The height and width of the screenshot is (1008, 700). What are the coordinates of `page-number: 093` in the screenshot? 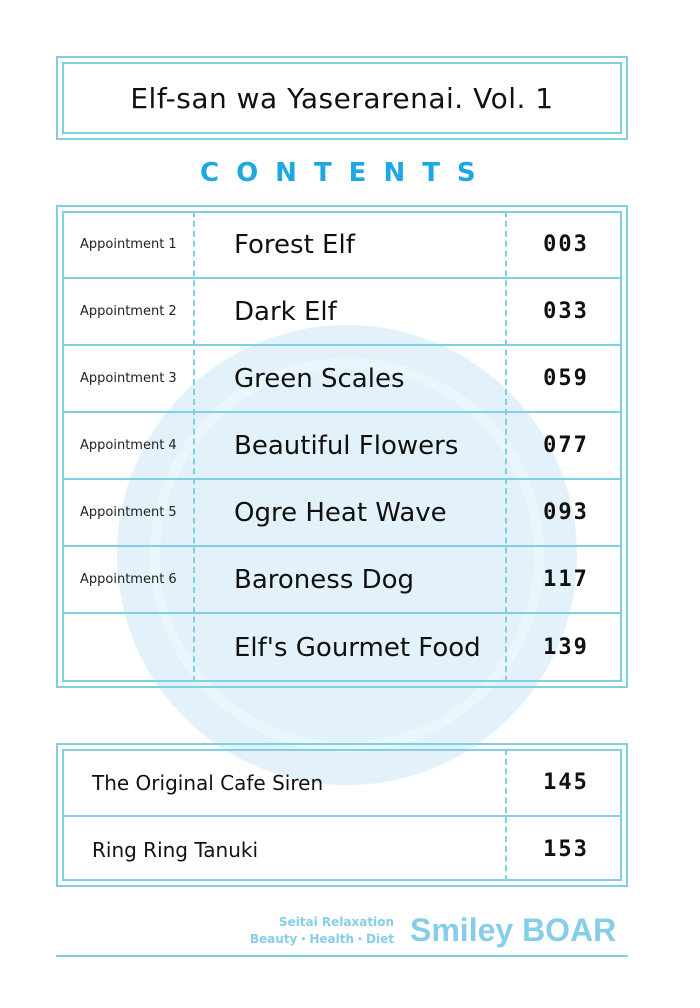 It's located at (566, 512).